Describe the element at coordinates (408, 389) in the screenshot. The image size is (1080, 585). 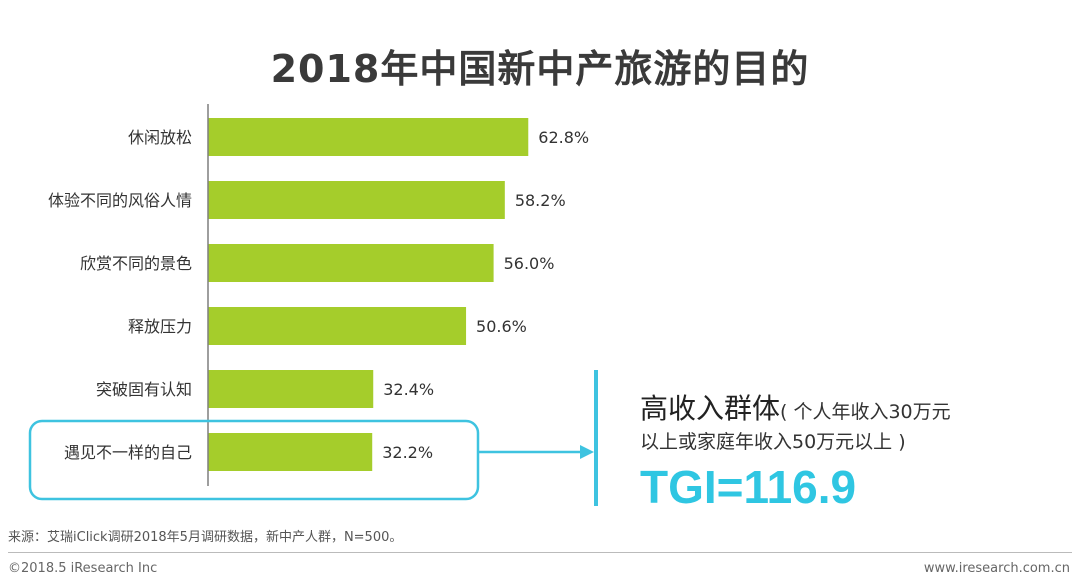
I see `value-label: 32.4%` at that location.